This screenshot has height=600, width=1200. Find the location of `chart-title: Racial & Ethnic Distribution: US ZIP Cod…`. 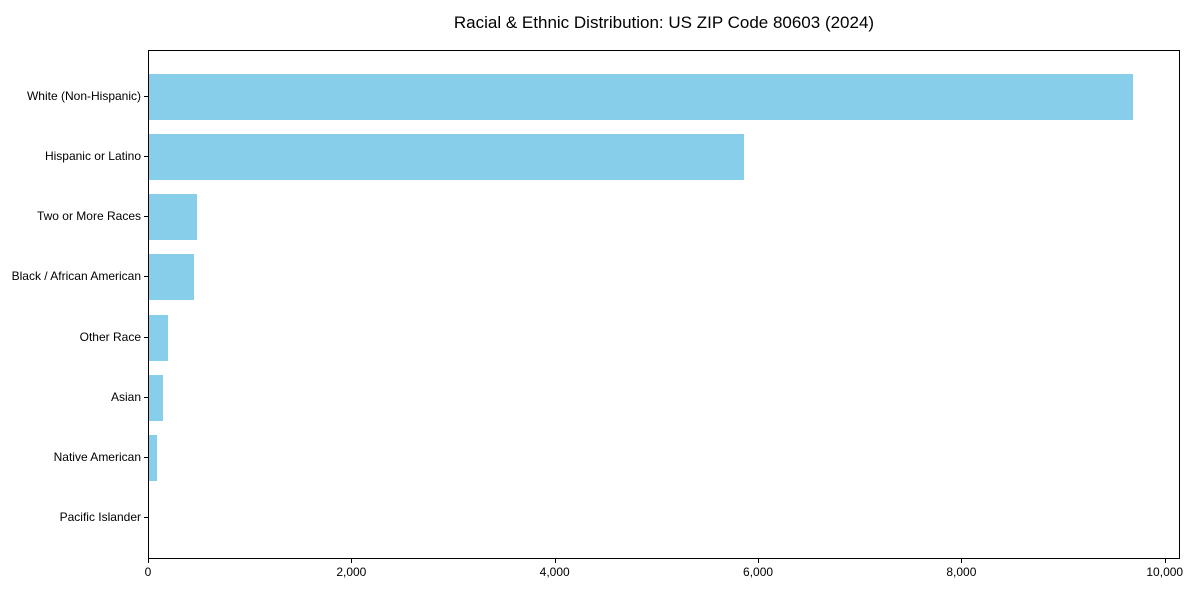

chart-title: Racial & Ethnic Distribution: US ZIP Cod… is located at coordinates (664, 22).